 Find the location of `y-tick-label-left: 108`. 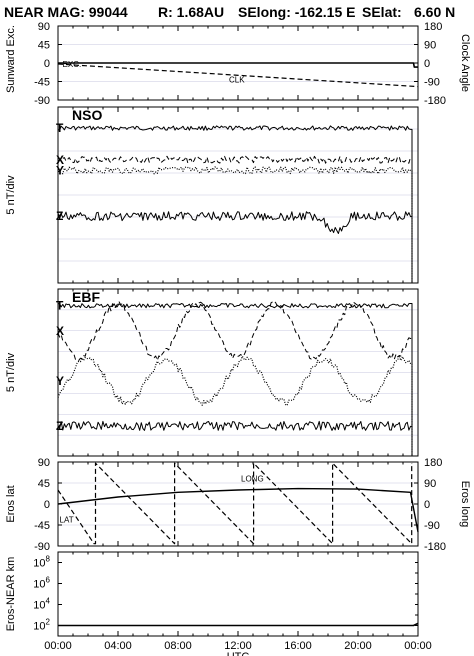

y-tick-label-left: 108 is located at coordinates (41, 562).